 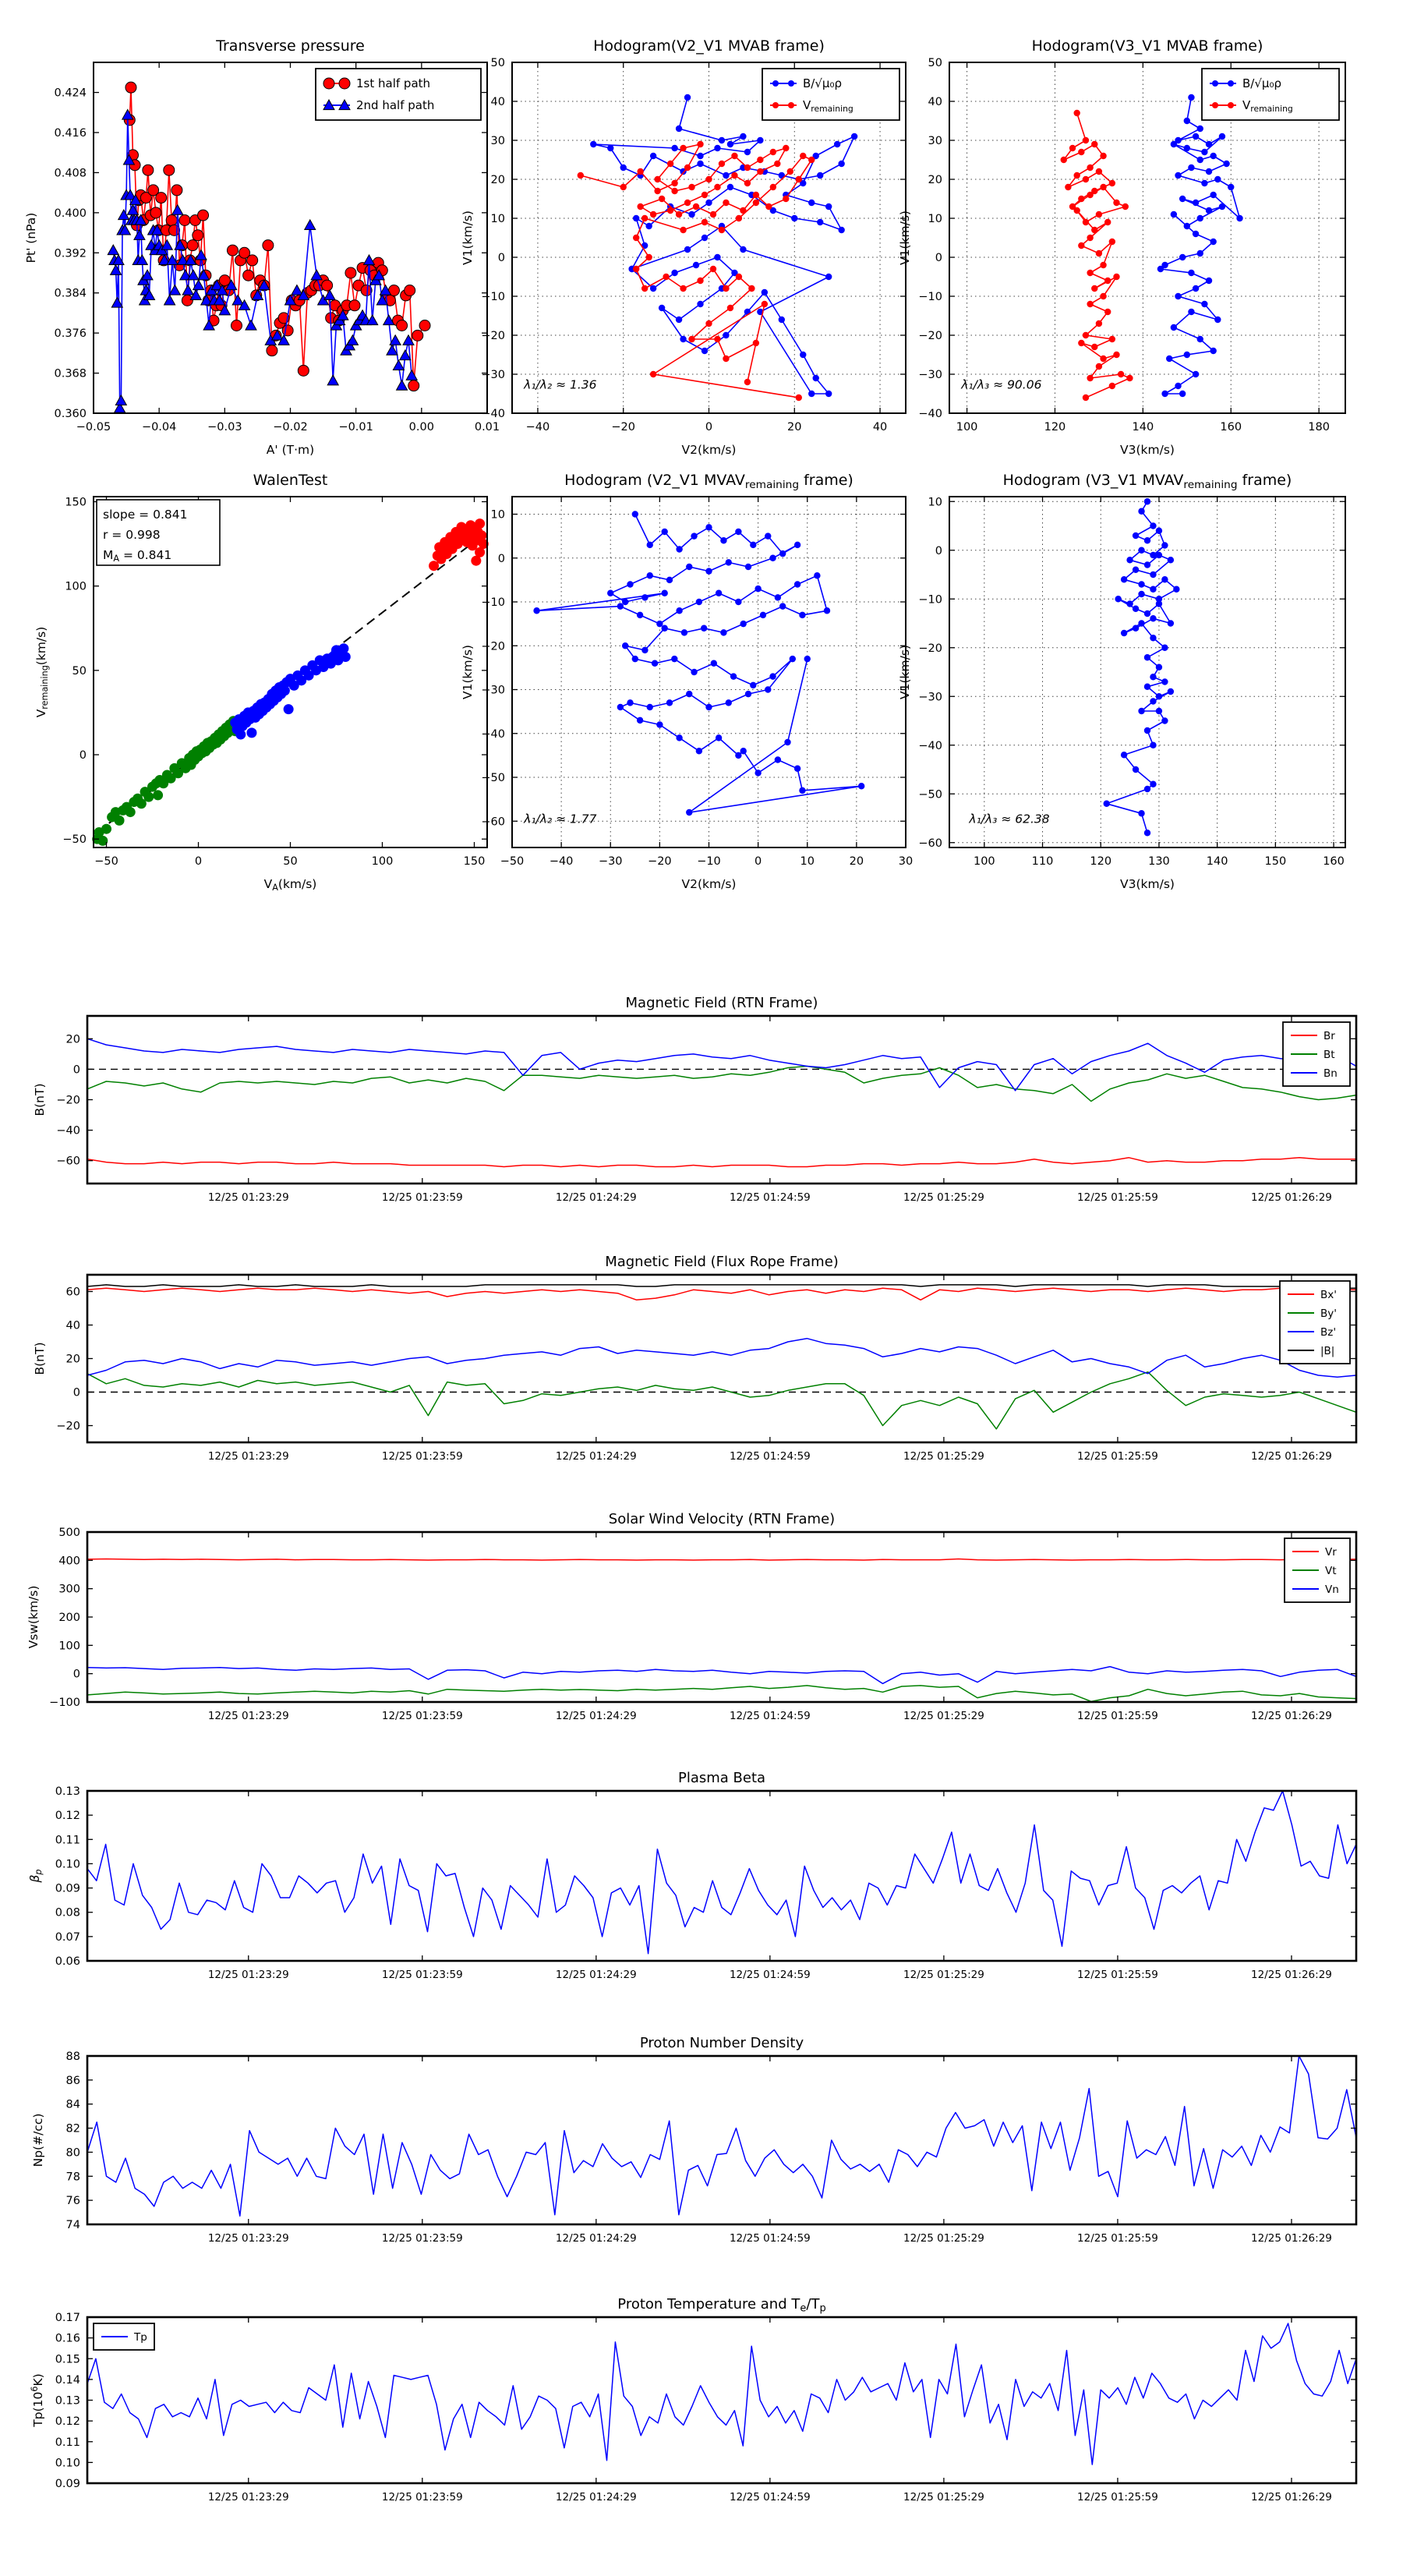 I want to click on legend-label: 1st half path, so click(x=393, y=83).